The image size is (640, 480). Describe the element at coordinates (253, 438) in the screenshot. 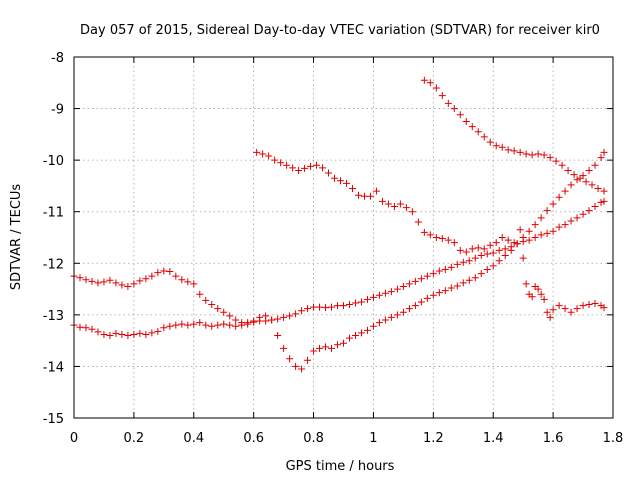

I see `x-tick-label: 0.6` at that location.